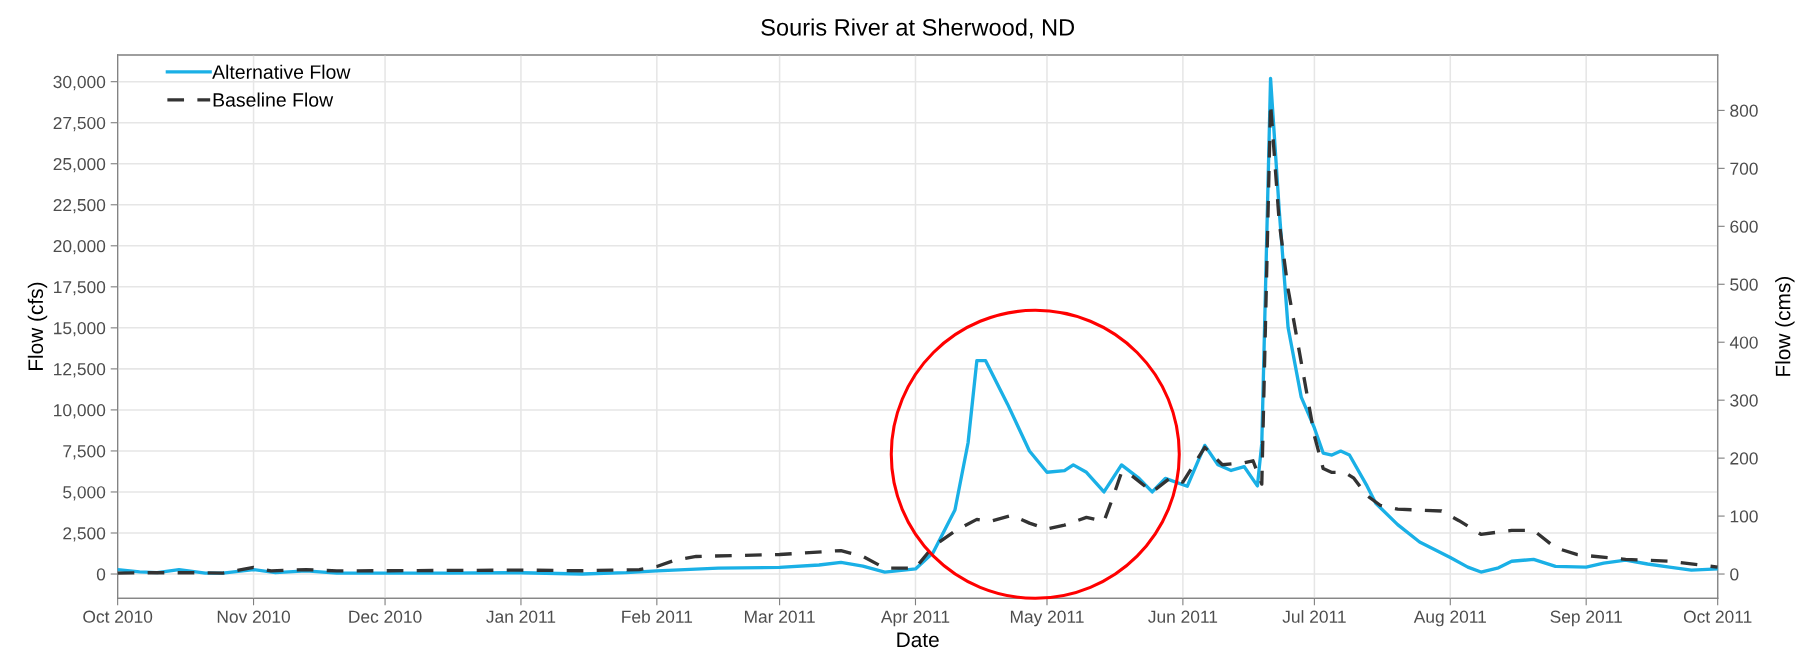 The image size is (1810, 670). Describe the element at coordinates (1744, 400) in the screenshot. I see `y2-tick-label: 300` at that location.